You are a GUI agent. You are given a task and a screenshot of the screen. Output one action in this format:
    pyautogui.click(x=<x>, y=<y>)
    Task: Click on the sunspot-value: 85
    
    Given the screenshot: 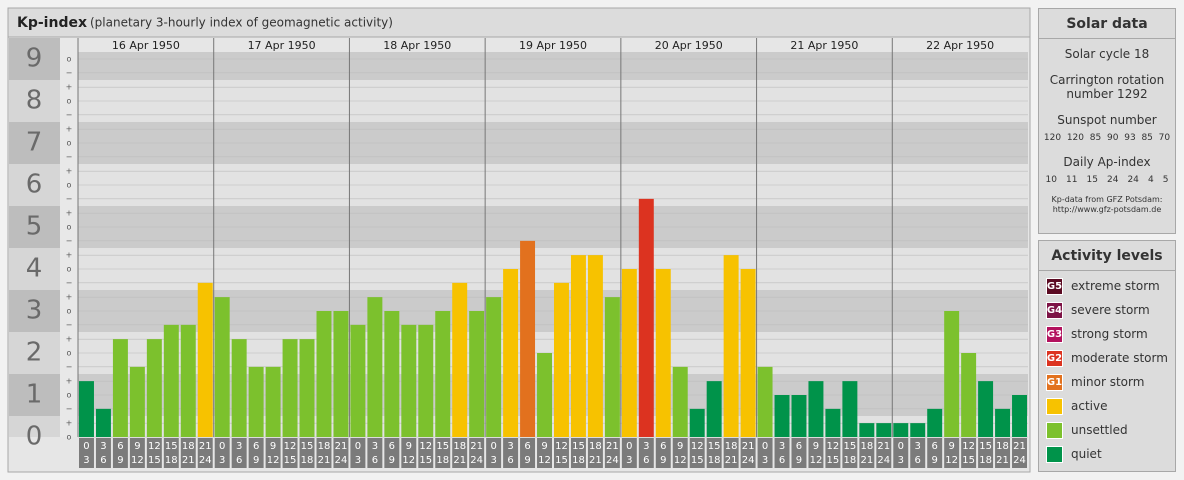 What is the action you would take?
    pyautogui.click(x=1095, y=138)
    